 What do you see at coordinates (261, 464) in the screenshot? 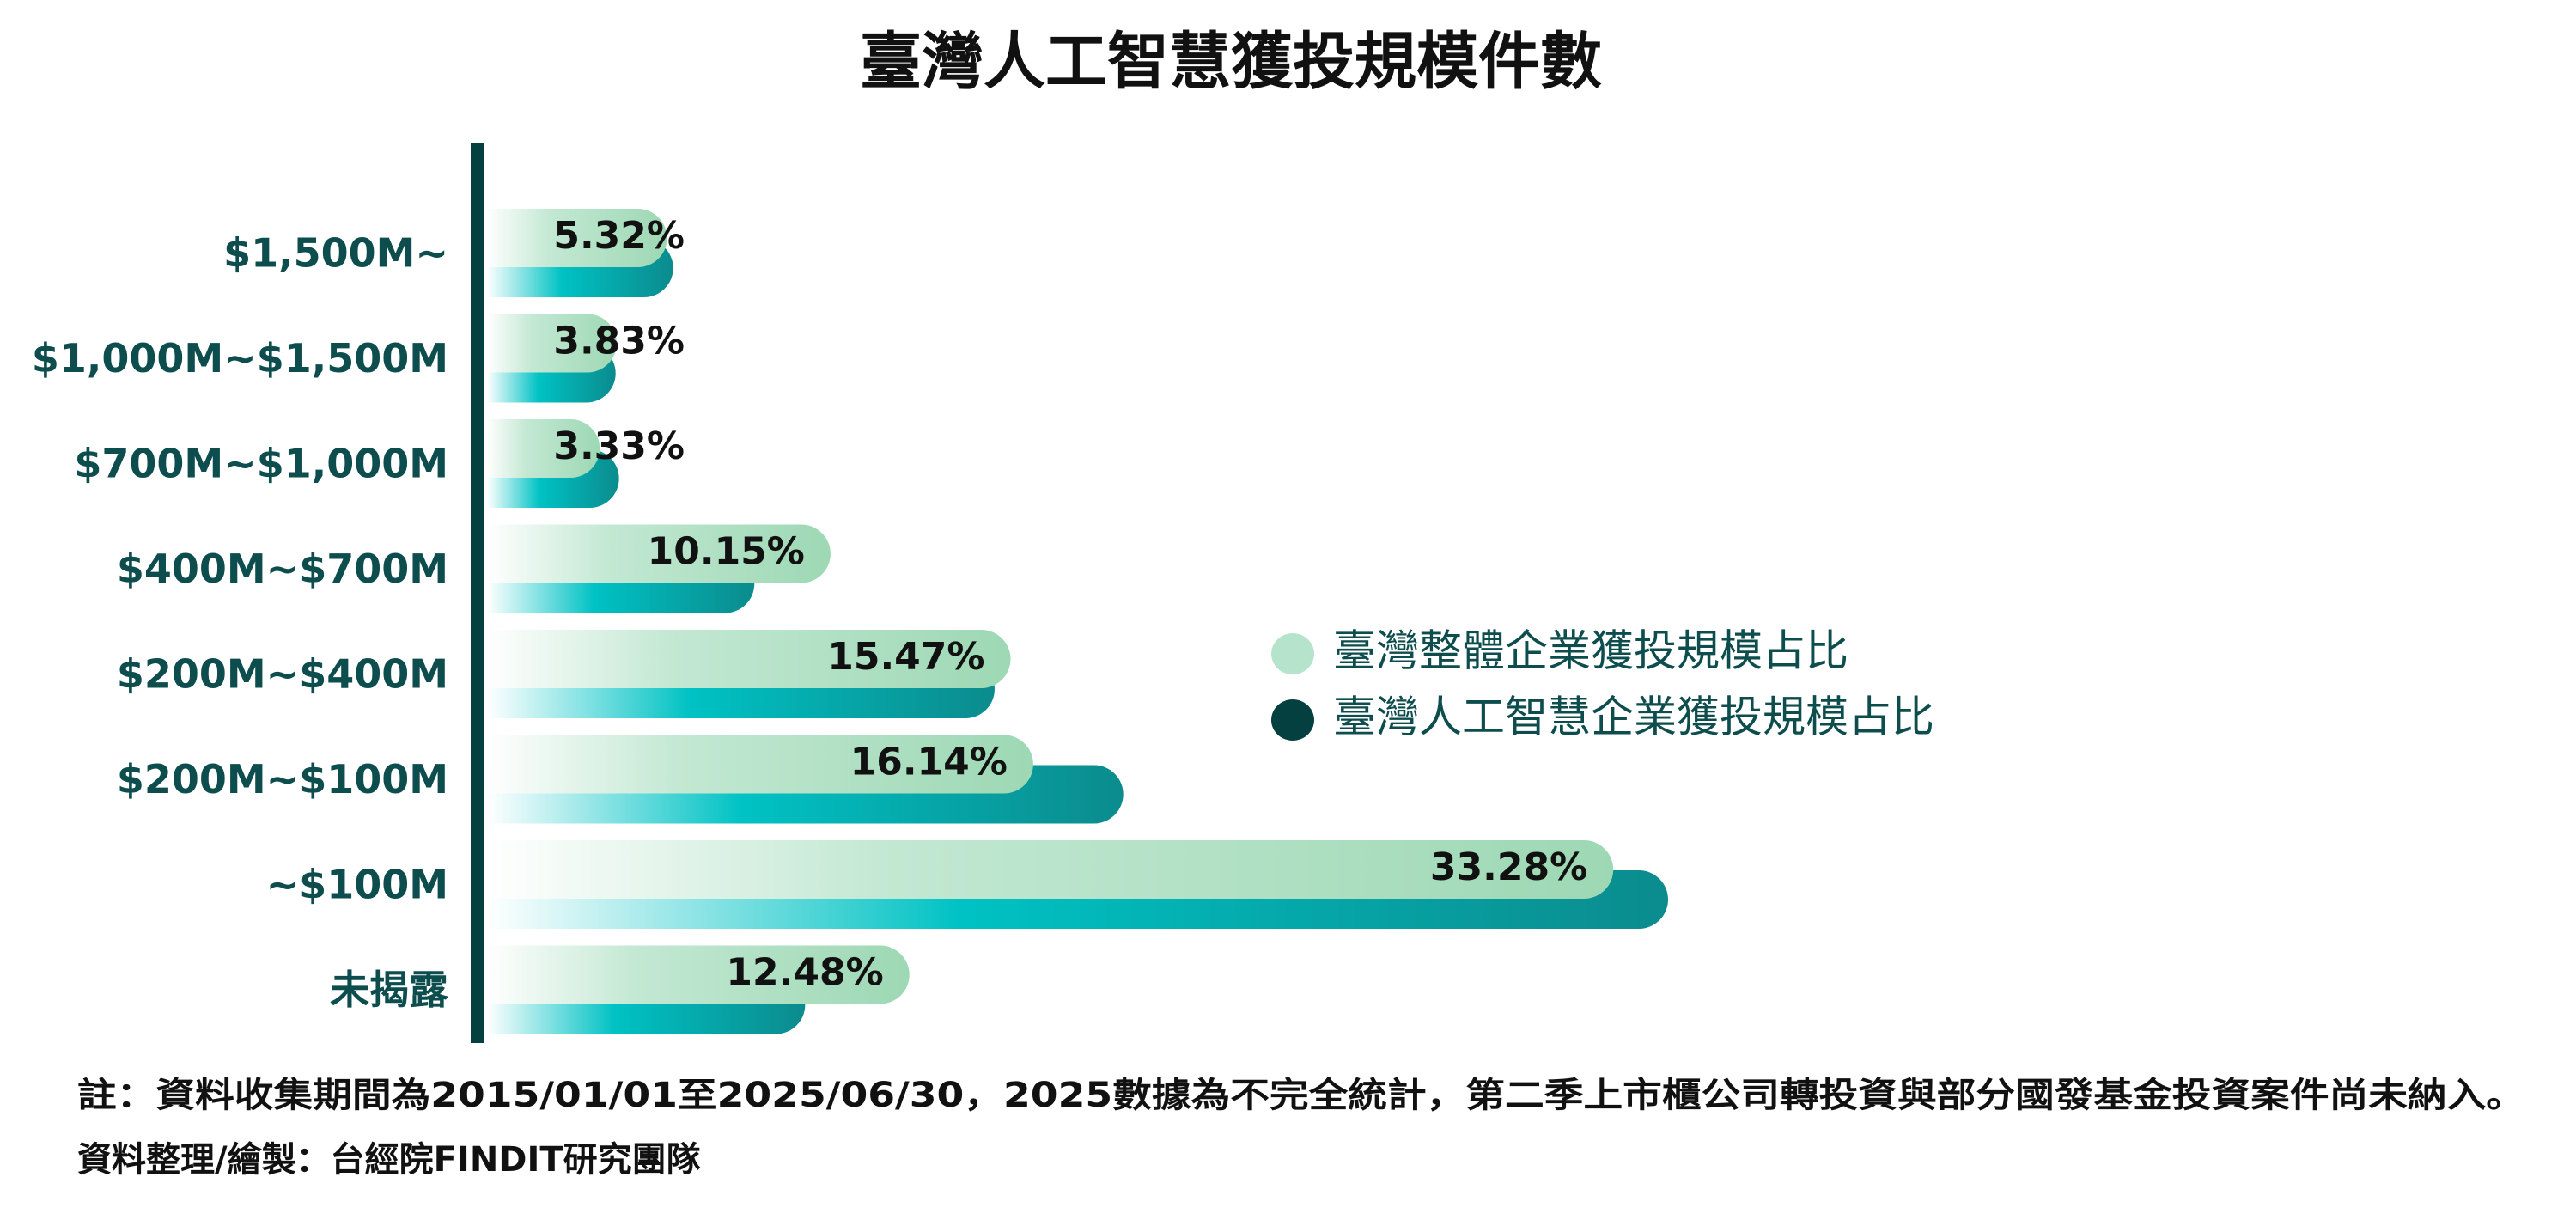
I see `y-tick-label: $700M~$1,000M` at bounding box center [261, 464].